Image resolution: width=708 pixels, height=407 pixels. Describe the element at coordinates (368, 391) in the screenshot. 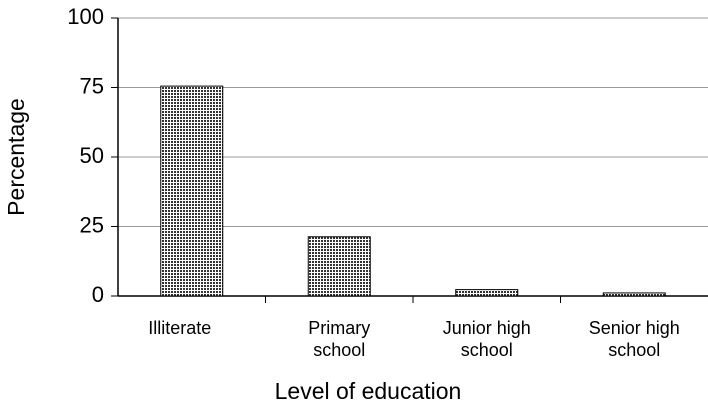

I see `x-axis-title: Level of education` at that location.